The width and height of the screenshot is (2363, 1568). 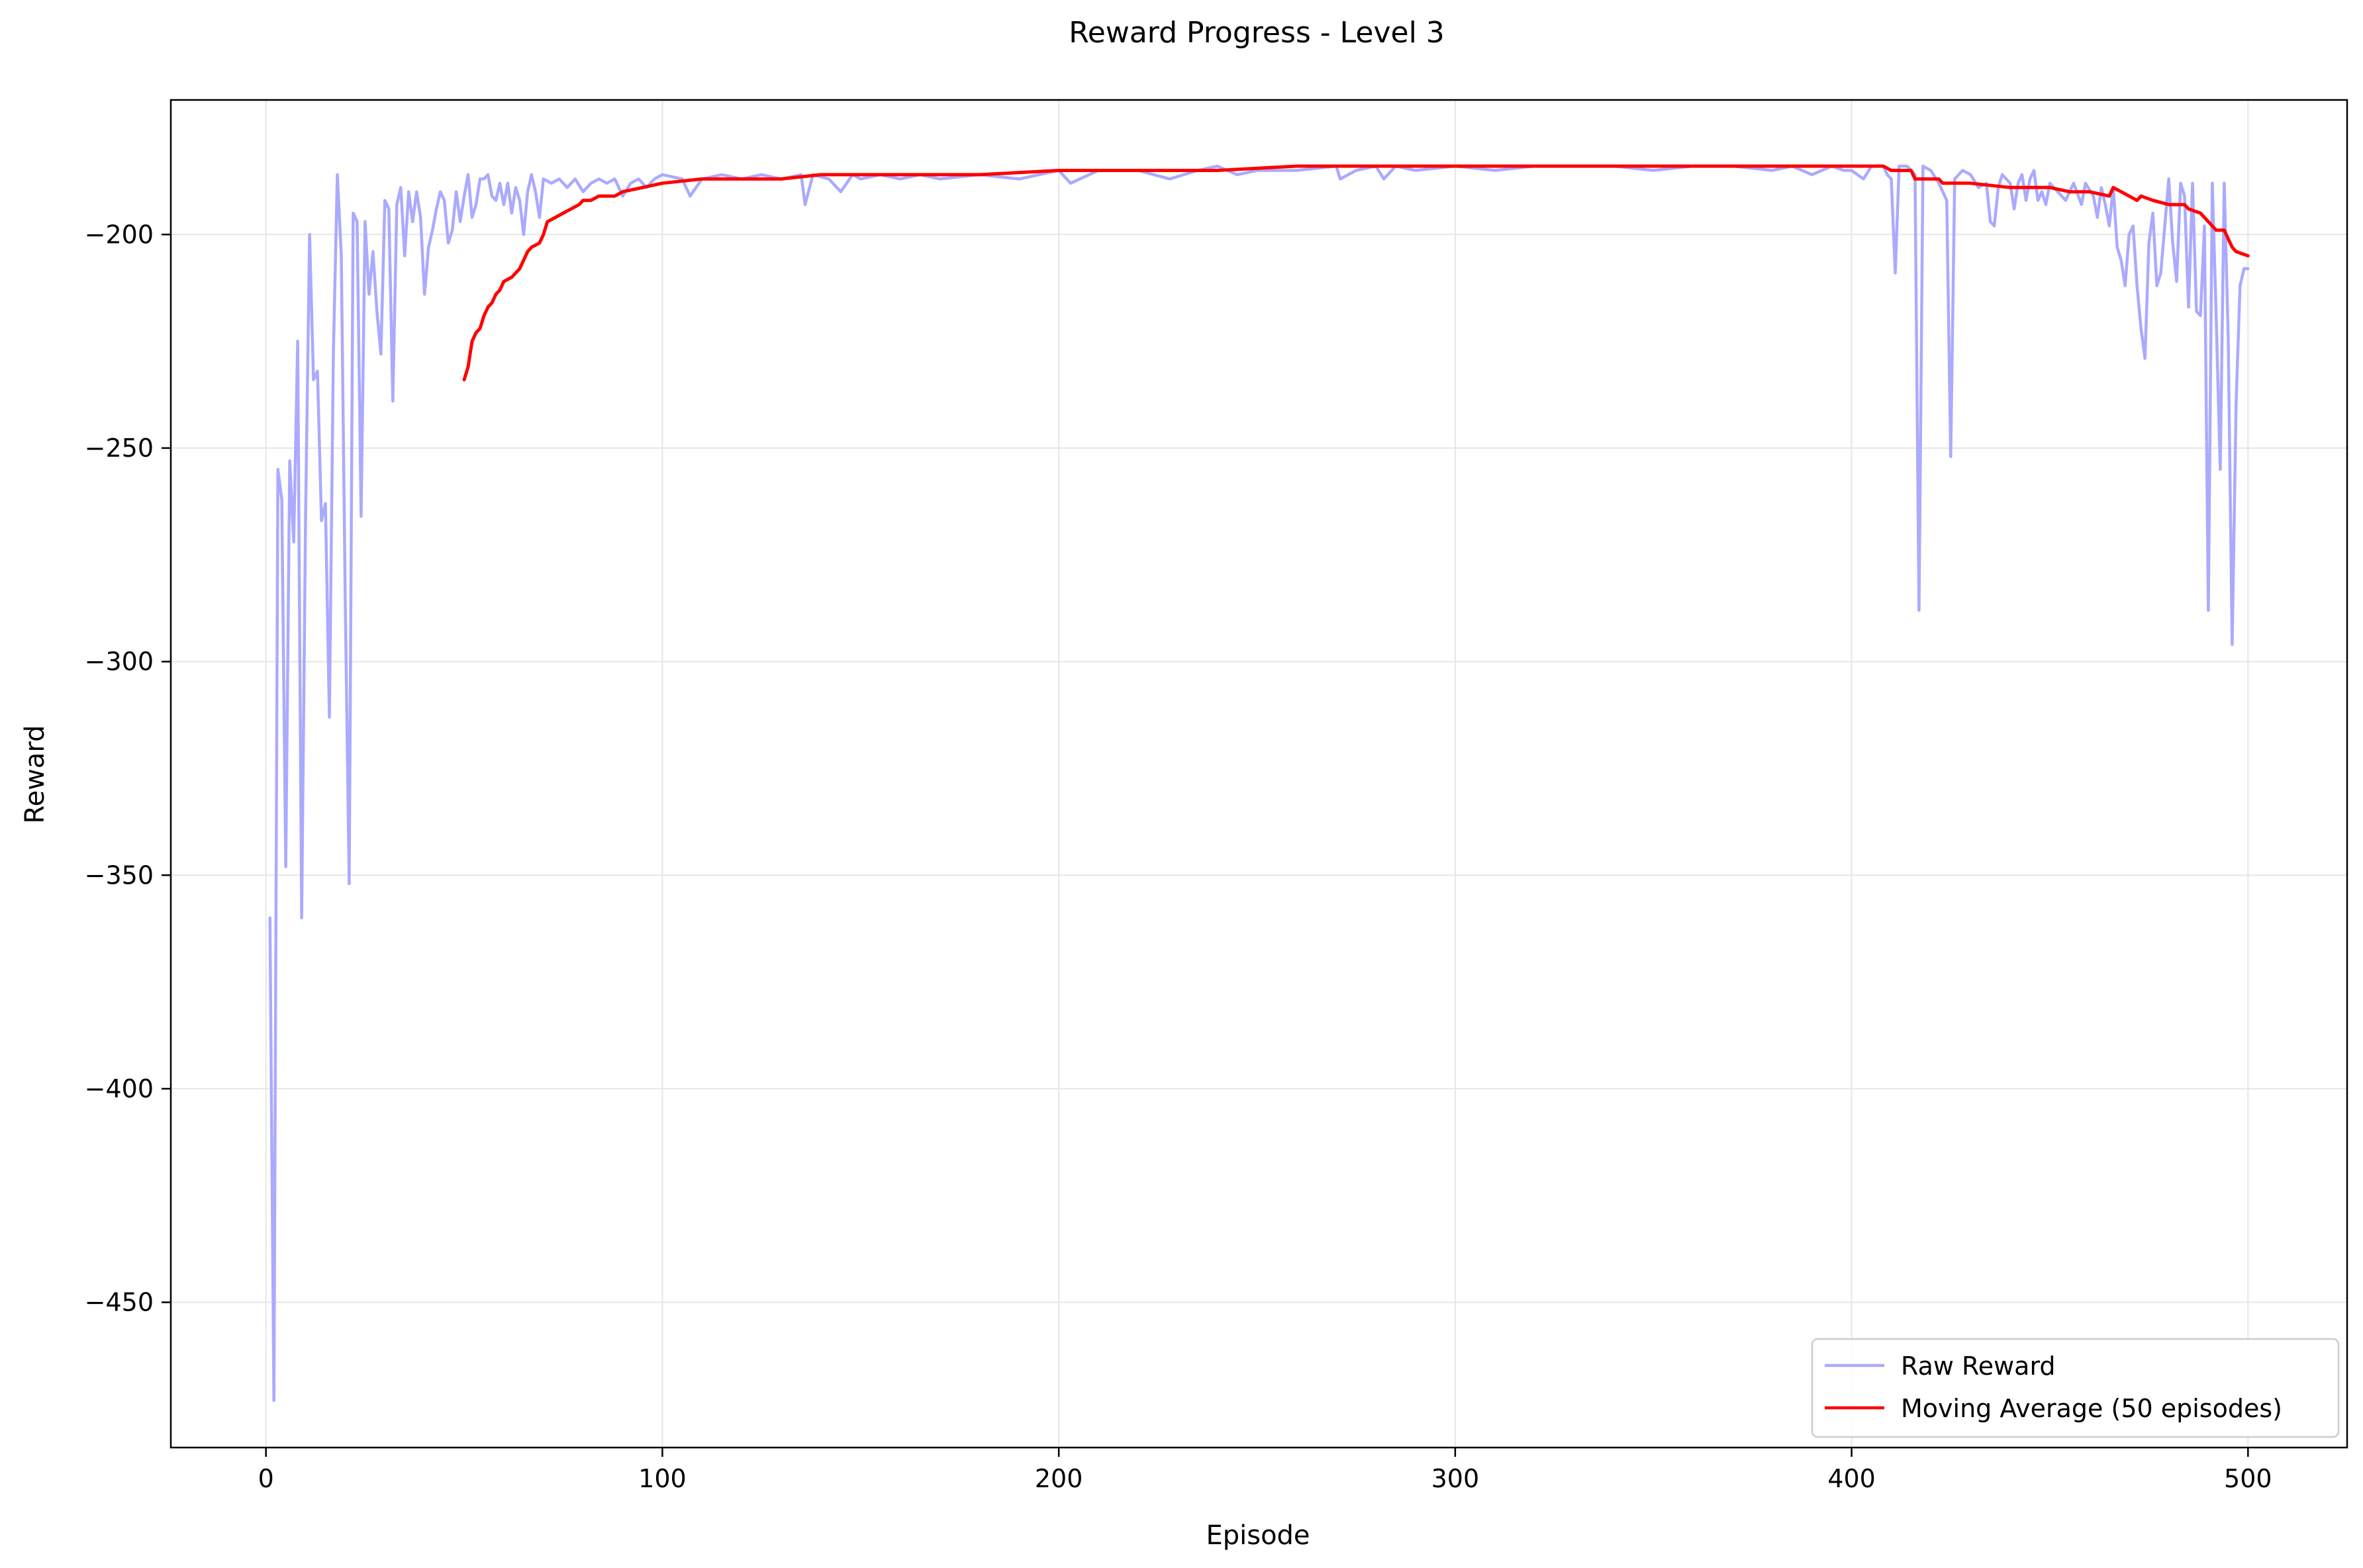 What do you see at coordinates (119, 1302) in the screenshot?
I see `y-tick-label: −450` at bounding box center [119, 1302].